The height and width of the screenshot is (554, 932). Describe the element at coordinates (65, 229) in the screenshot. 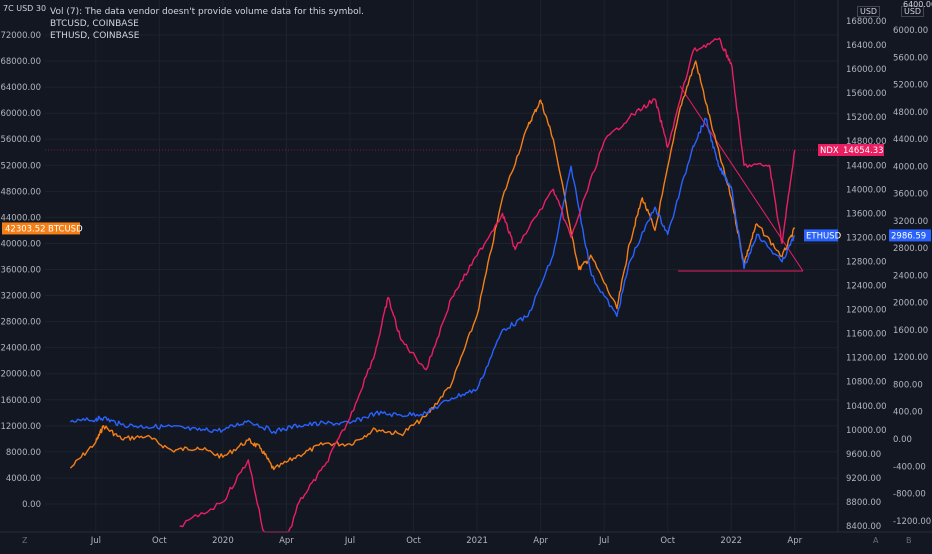

I see `btc-label-text: BTCUSD` at that location.